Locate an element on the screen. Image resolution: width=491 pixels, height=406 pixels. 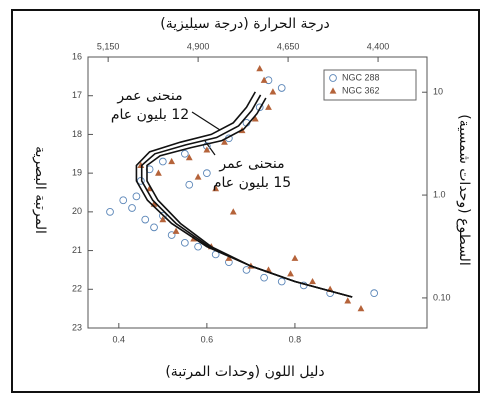
top-axis-title: درجة الحرارة (درجة سيليزية) is located at coordinates (244, 24).